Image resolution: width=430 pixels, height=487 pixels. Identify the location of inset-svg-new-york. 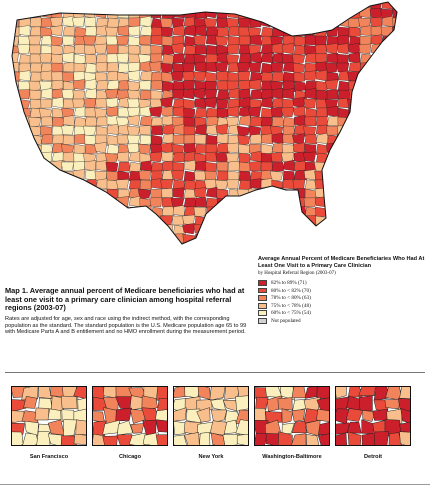
(211, 416).